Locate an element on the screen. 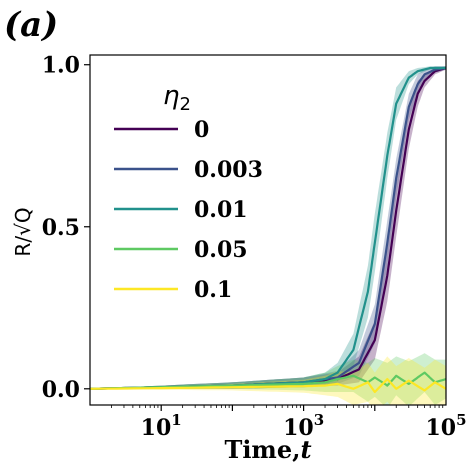 The height and width of the screenshot is (471, 471). y-axis-label: R/√Q is located at coordinates (23, 231).